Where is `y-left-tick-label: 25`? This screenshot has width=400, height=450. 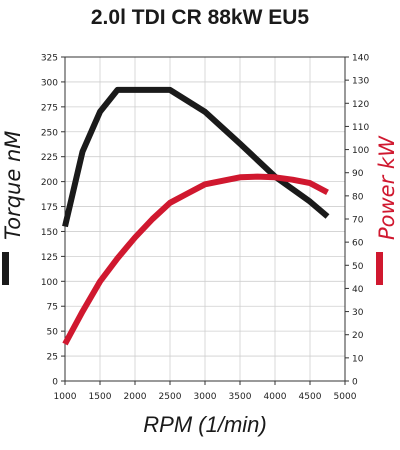 y-left-tick-label: 25 is located at coordinates (52, 358).